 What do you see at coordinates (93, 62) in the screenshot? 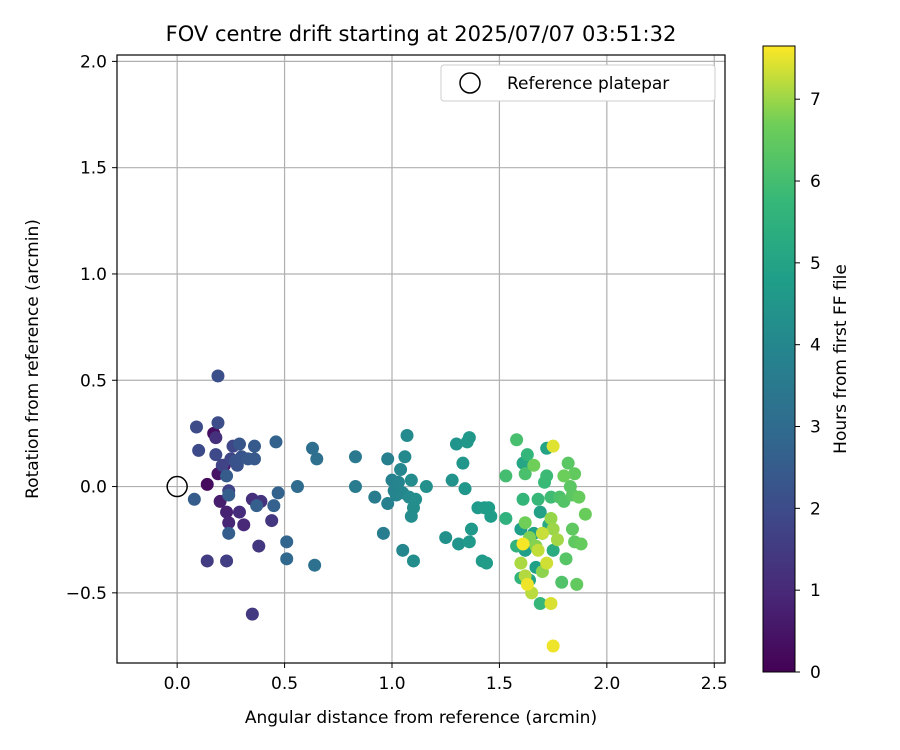
I see `y-tick-label: 2.0` at bounding box center [93, 62].